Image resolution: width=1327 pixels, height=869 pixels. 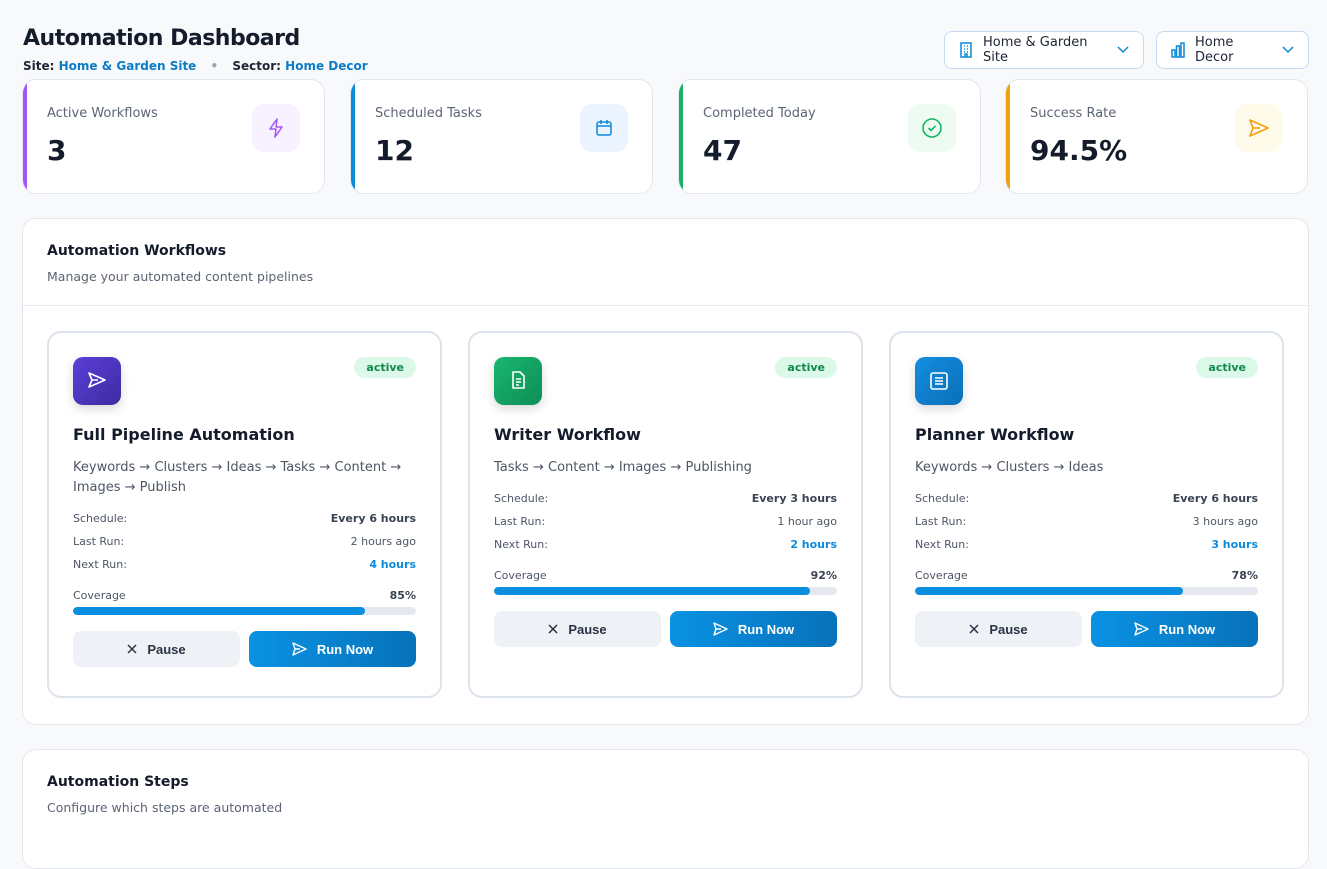 I want to click on sector-value: Home Decor, so click(x=326, y=66).